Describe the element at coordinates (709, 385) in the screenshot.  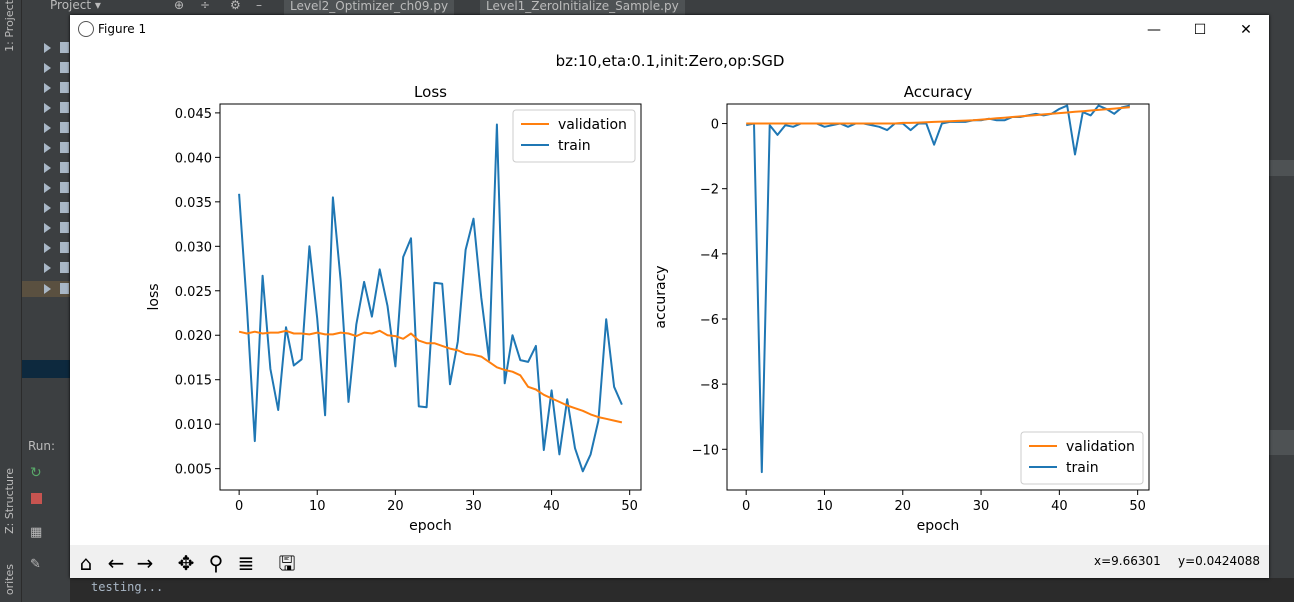
I see `y-tick-label: −8` at that location.